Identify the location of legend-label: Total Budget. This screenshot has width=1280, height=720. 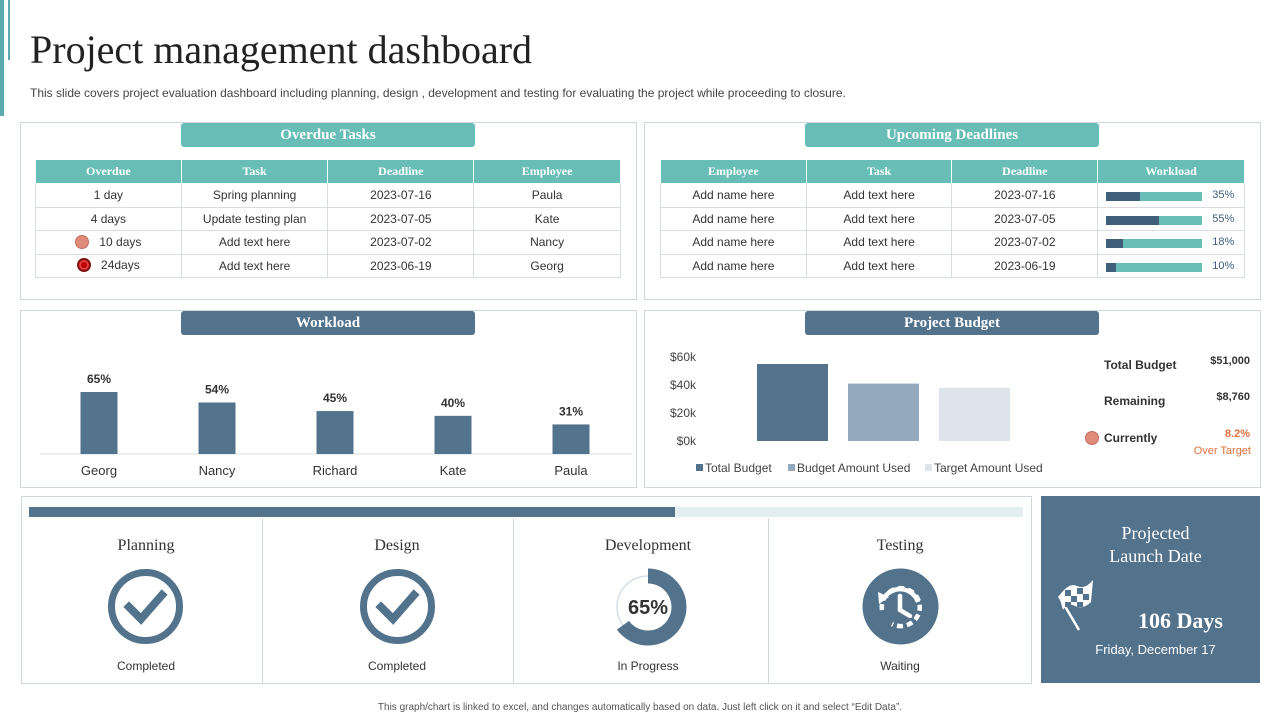
(738, 468).